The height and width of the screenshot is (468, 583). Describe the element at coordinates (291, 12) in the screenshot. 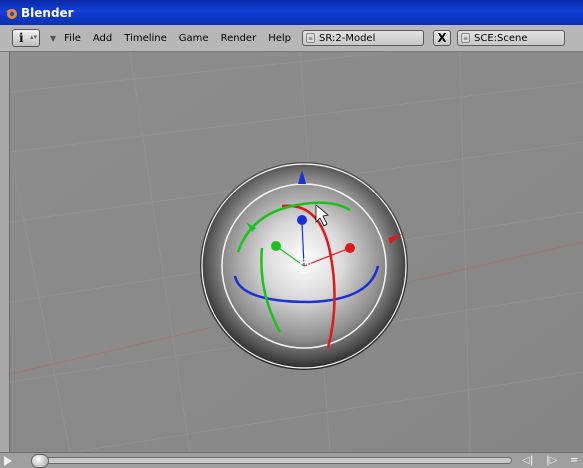

I see `title-bar: Blender` at that location.